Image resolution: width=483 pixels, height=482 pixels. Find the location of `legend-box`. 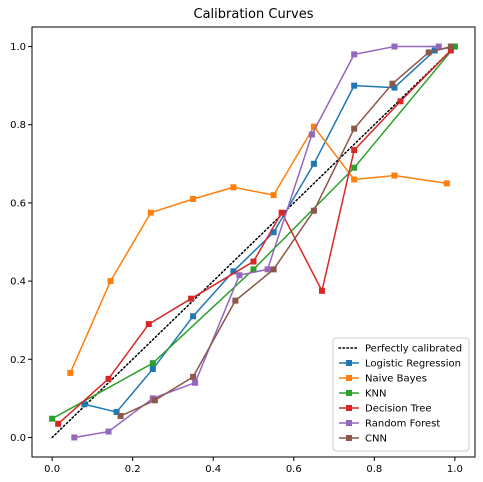

legend-box is located at coordinates (401, 394).